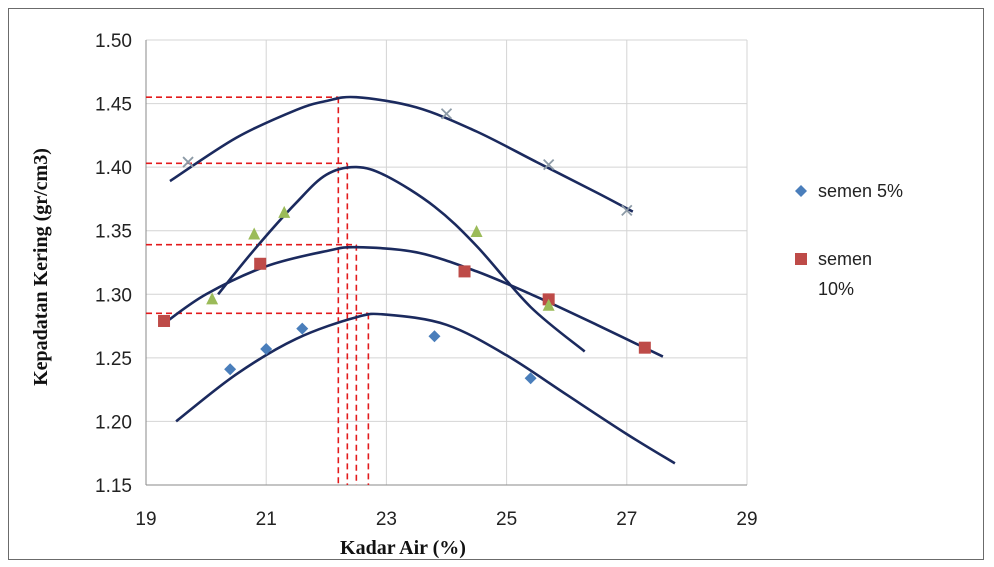  I want to click on y-tick-label: 1.50, so click(113, 41).